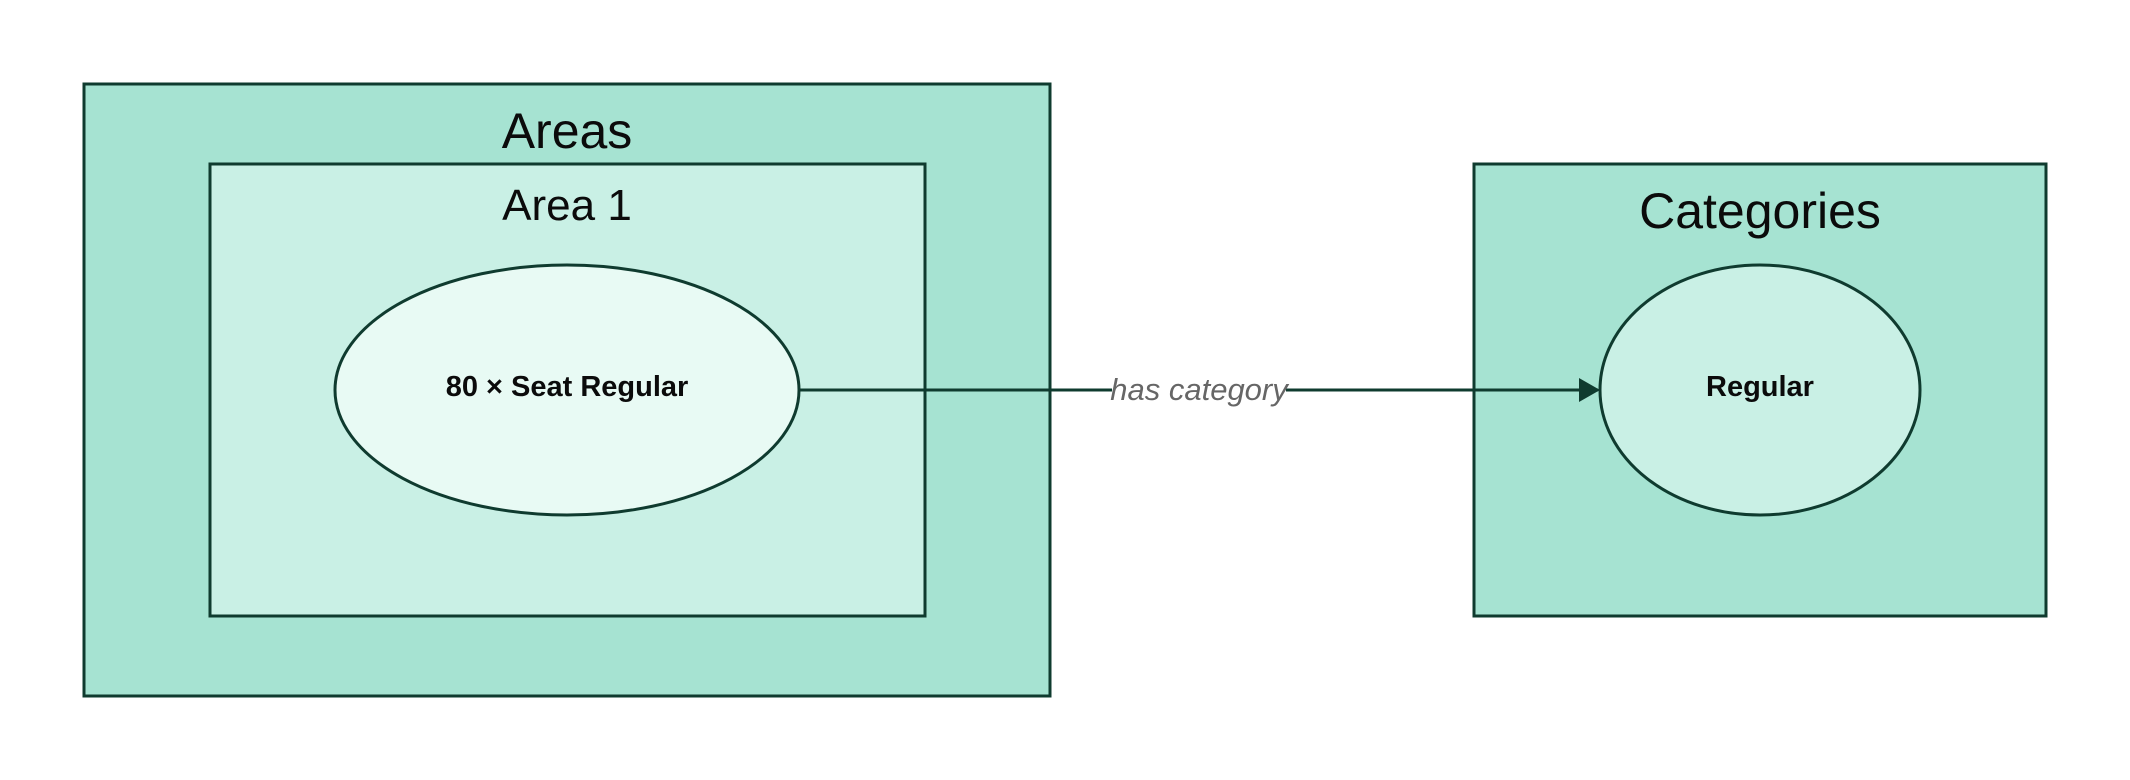 This screenshot has width=2130, height=780. What do you see at coordinates (567, 387) in the screenshot?
I see `seat-node-label: 80 × Seat Regular` at bounding box center [567, 387].